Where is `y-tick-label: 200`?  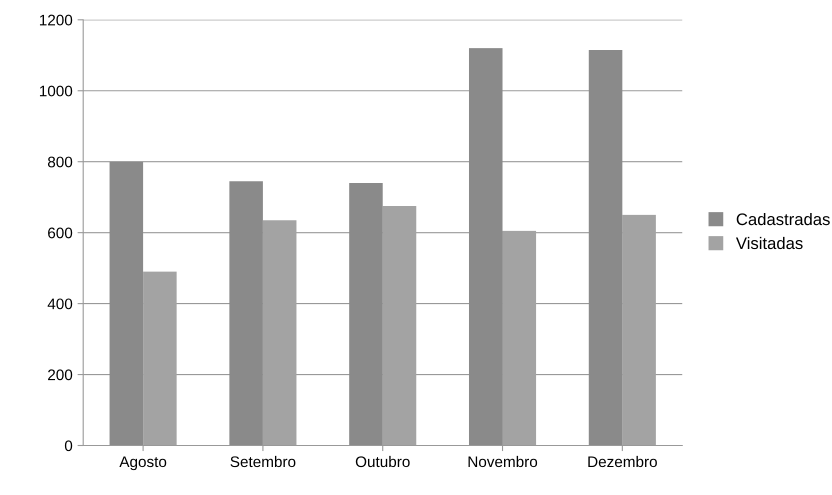
y-tick-label: 200 is located at coordinates (60, 374).